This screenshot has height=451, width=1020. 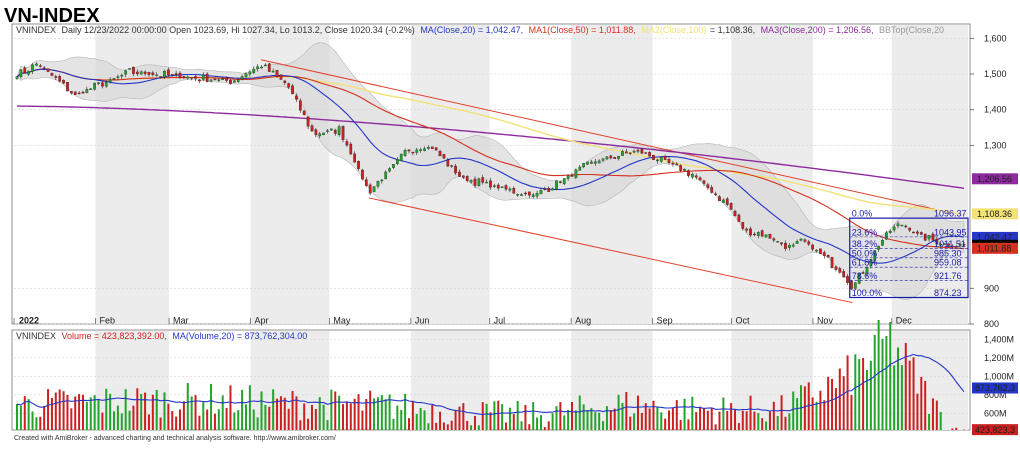 I want to click on fib-value-label: 1043.95, so click(x=950, y=232).